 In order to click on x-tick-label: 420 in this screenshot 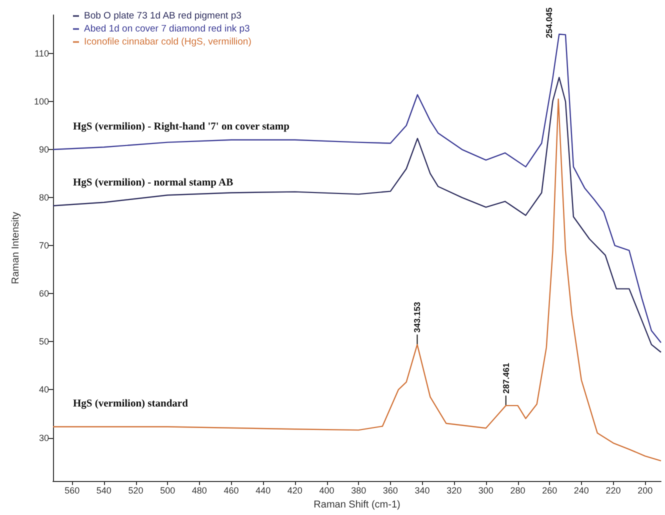, I will do `click(294, 491)`.